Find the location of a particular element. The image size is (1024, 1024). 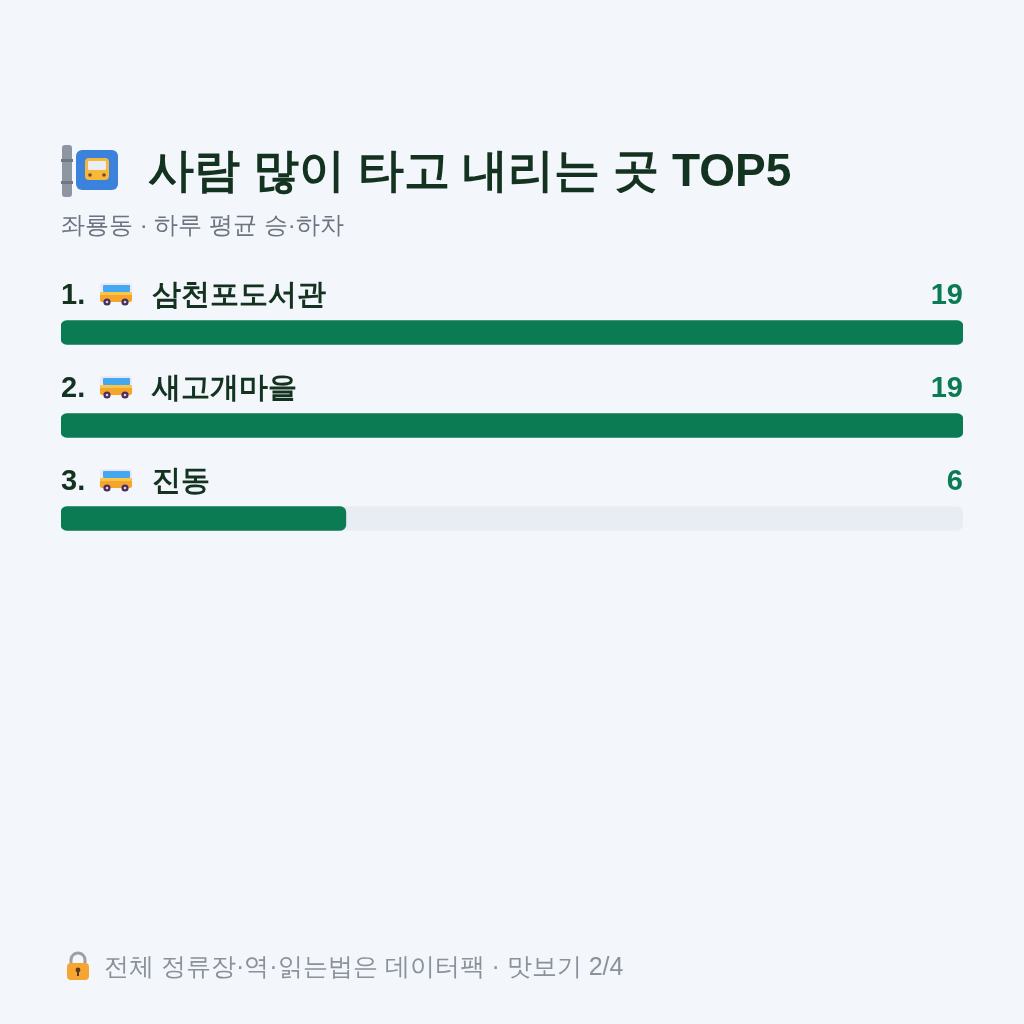

data-label: 6 is located at coordinates (954, 480).